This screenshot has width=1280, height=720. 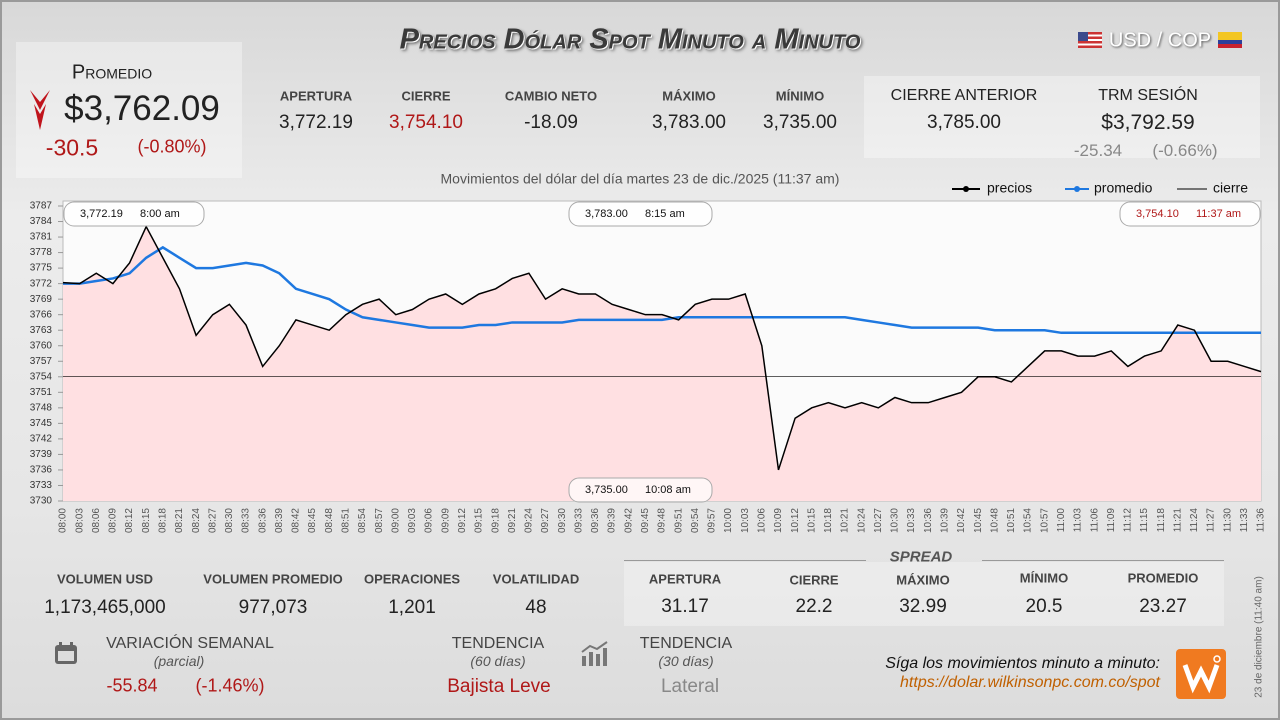 What do you see at coordinates (1161, 520) in the screenshot?
I see `x-tick-label: 11:18` at bounding box center [1161, 520].